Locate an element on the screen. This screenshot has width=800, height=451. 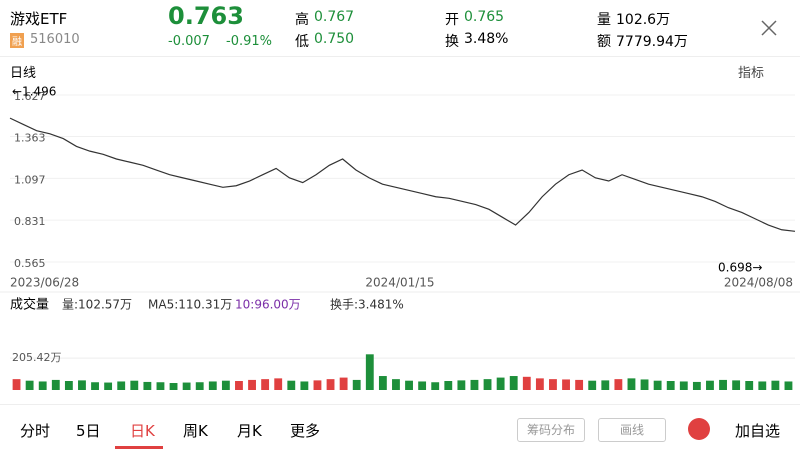
fund-name: 游戏ETF is located at coordinates (39, 19).